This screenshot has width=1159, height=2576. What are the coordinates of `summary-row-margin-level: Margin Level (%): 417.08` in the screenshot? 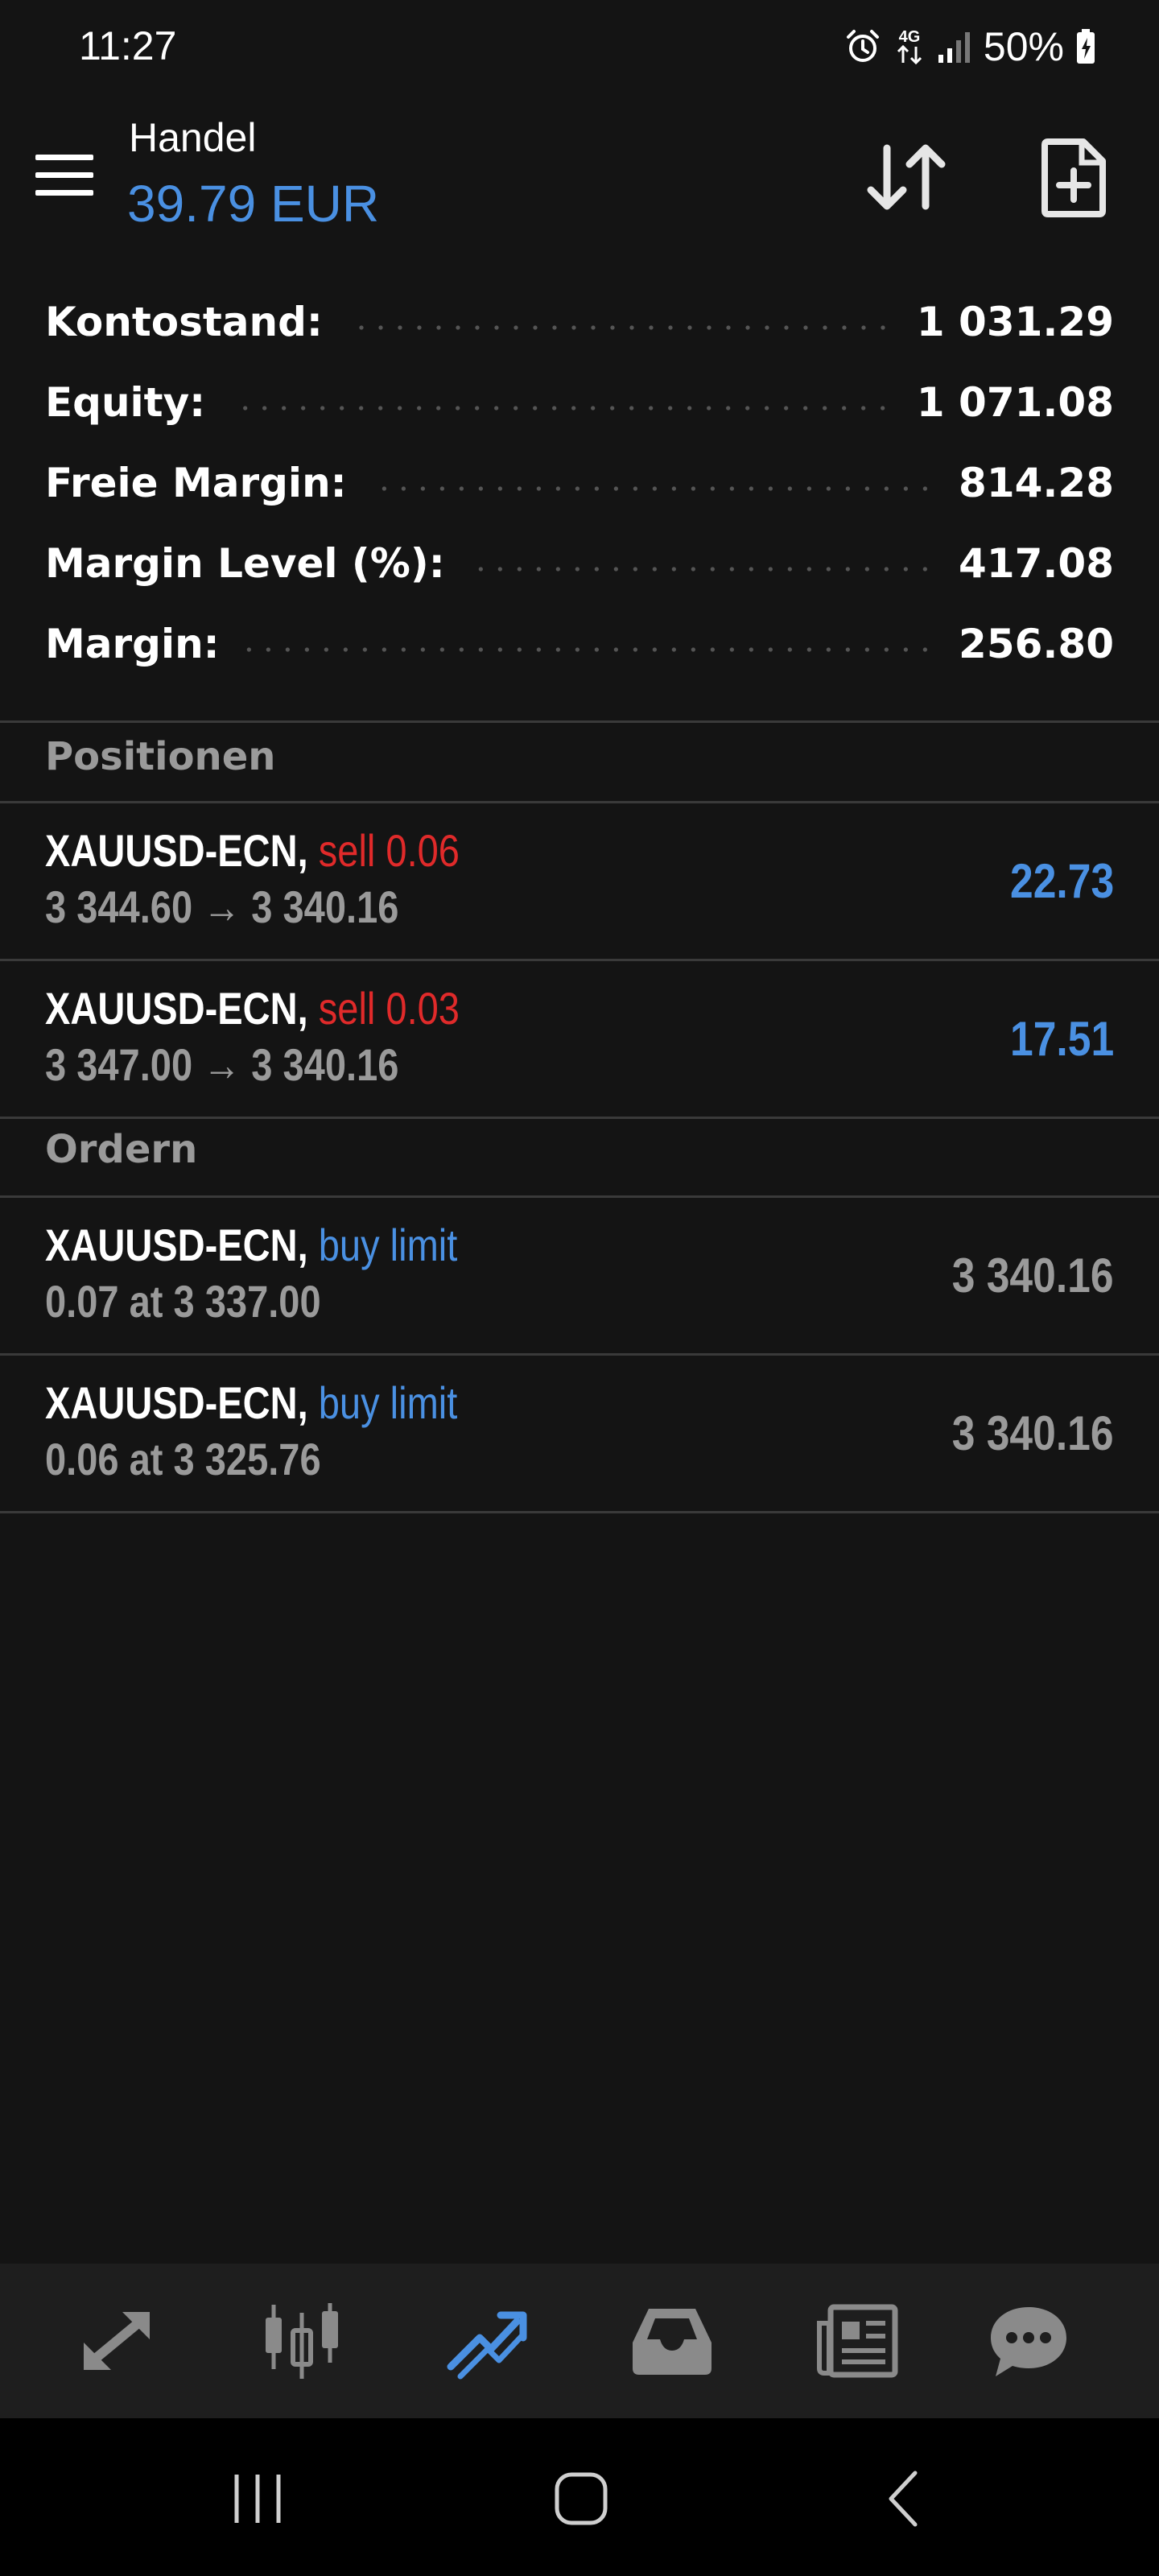 It's located at (579, 563).